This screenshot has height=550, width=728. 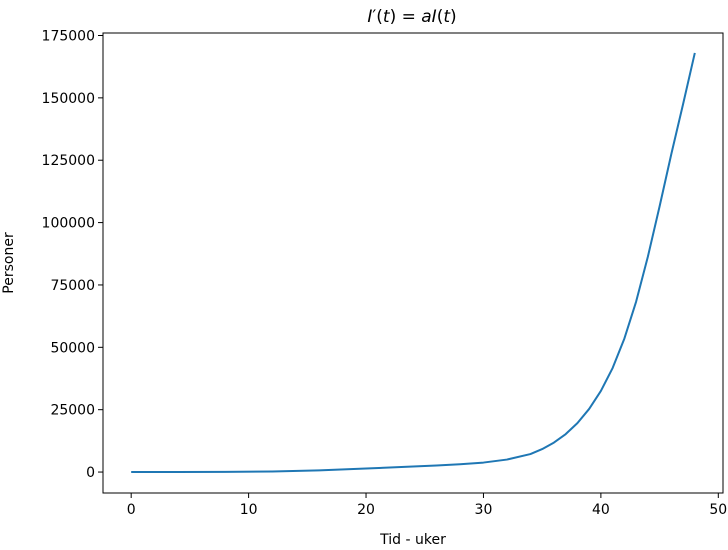 What do you see at coordinates (453, 17) in the screenshot?
I see `title-close-paren: )` at bounding box center [453, 17].